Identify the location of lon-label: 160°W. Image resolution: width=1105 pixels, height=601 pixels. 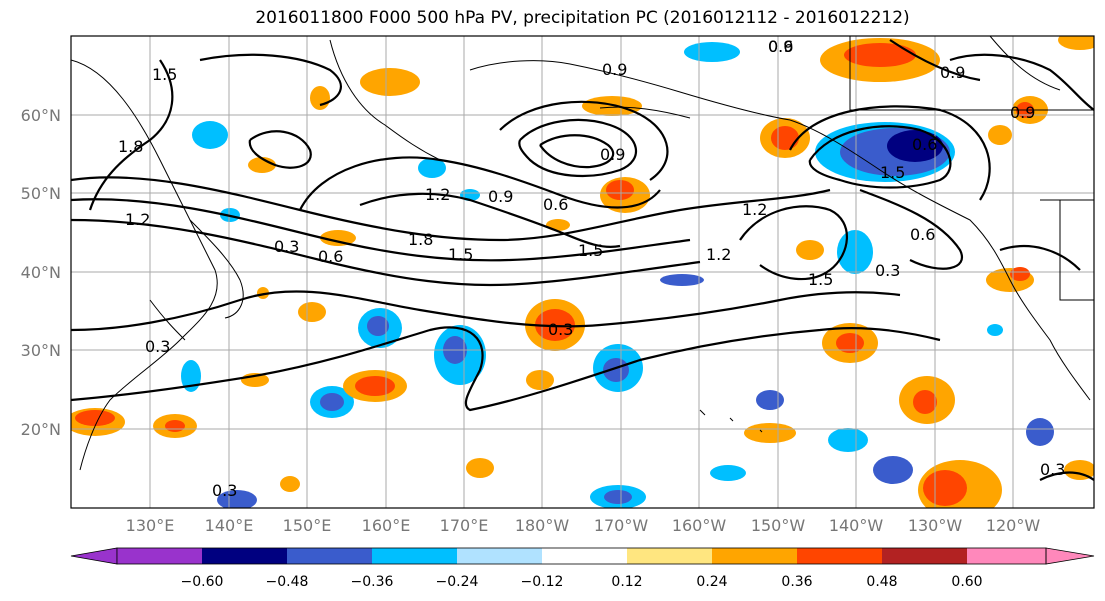
(699, 525).